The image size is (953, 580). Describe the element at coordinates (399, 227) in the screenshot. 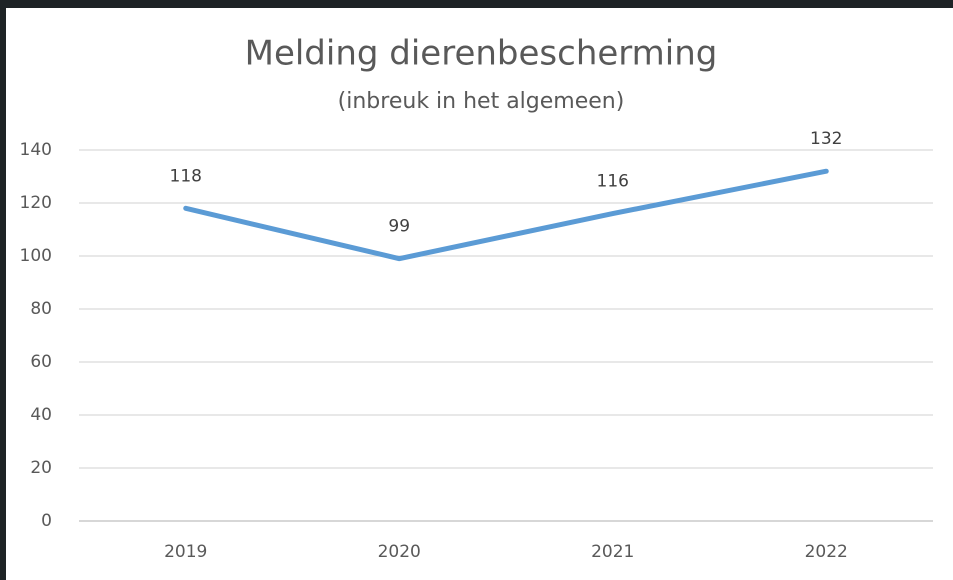

I see `data-label: 99` at that location.